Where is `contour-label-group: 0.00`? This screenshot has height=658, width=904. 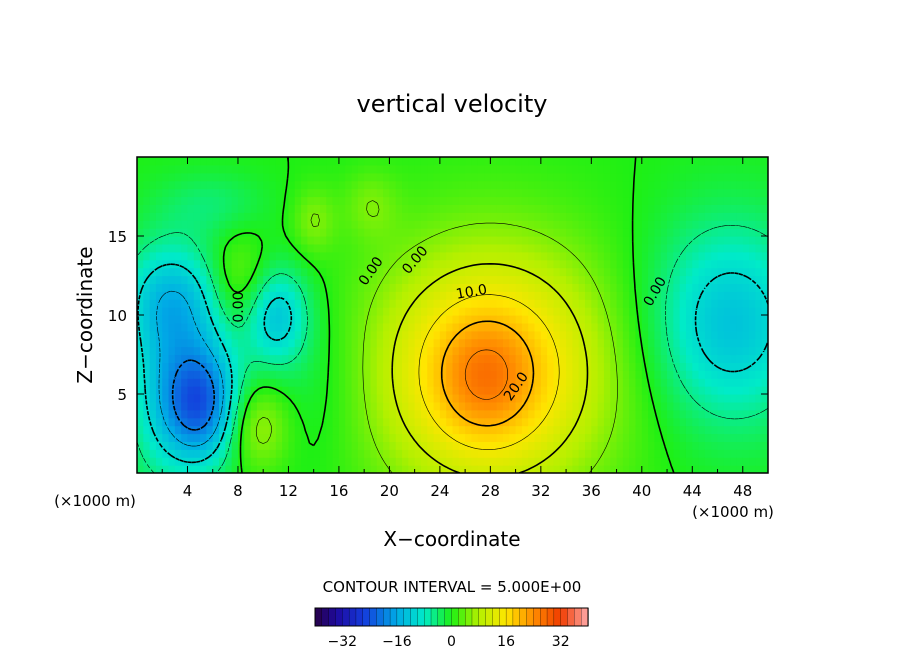 contour-label-group: 0.00 is located at coordinates (239, 307).